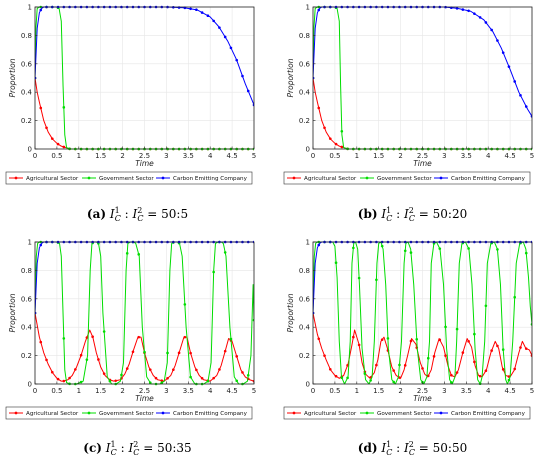  What do you see at coordinates (210, 179) in the screenshot?
I see `legend-label: Carbon Emitting Company` at bounding box center [210, 179].